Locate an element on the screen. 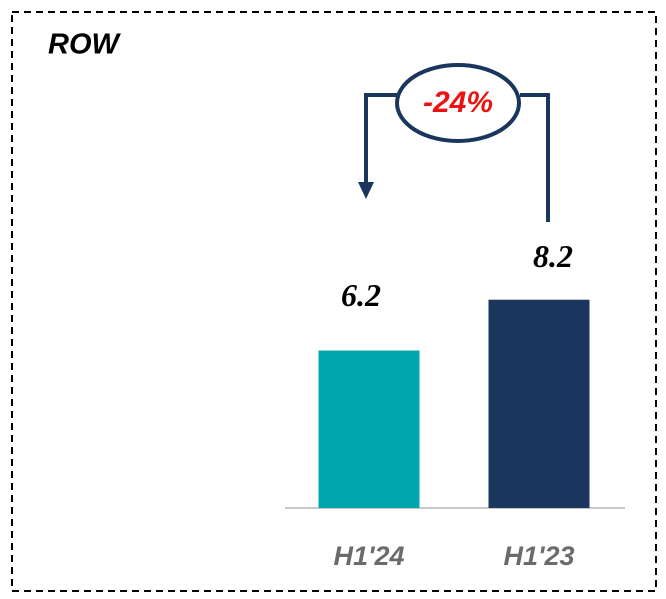 Image resolution: width=666 pixels, height=599 pixels. x-tick-label: H1'24 is located at coordinates (369, 556).